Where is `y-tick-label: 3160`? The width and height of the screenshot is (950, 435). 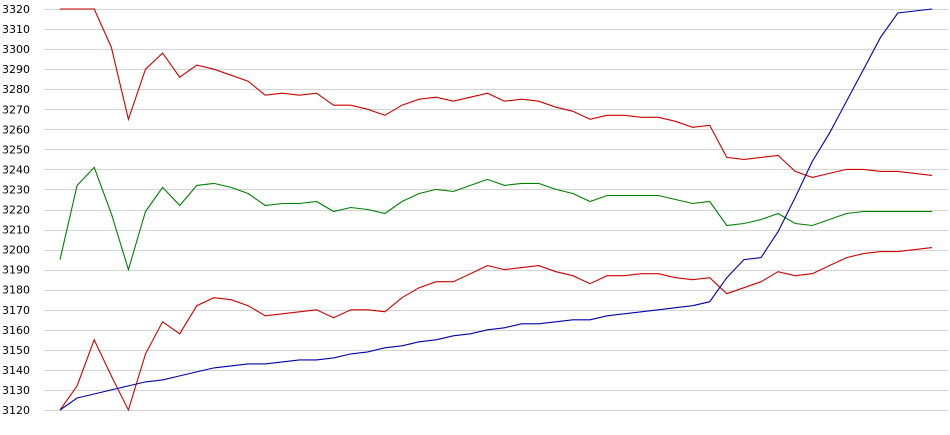
y-tick-label: 3160 is located at coordinates (16, 330).